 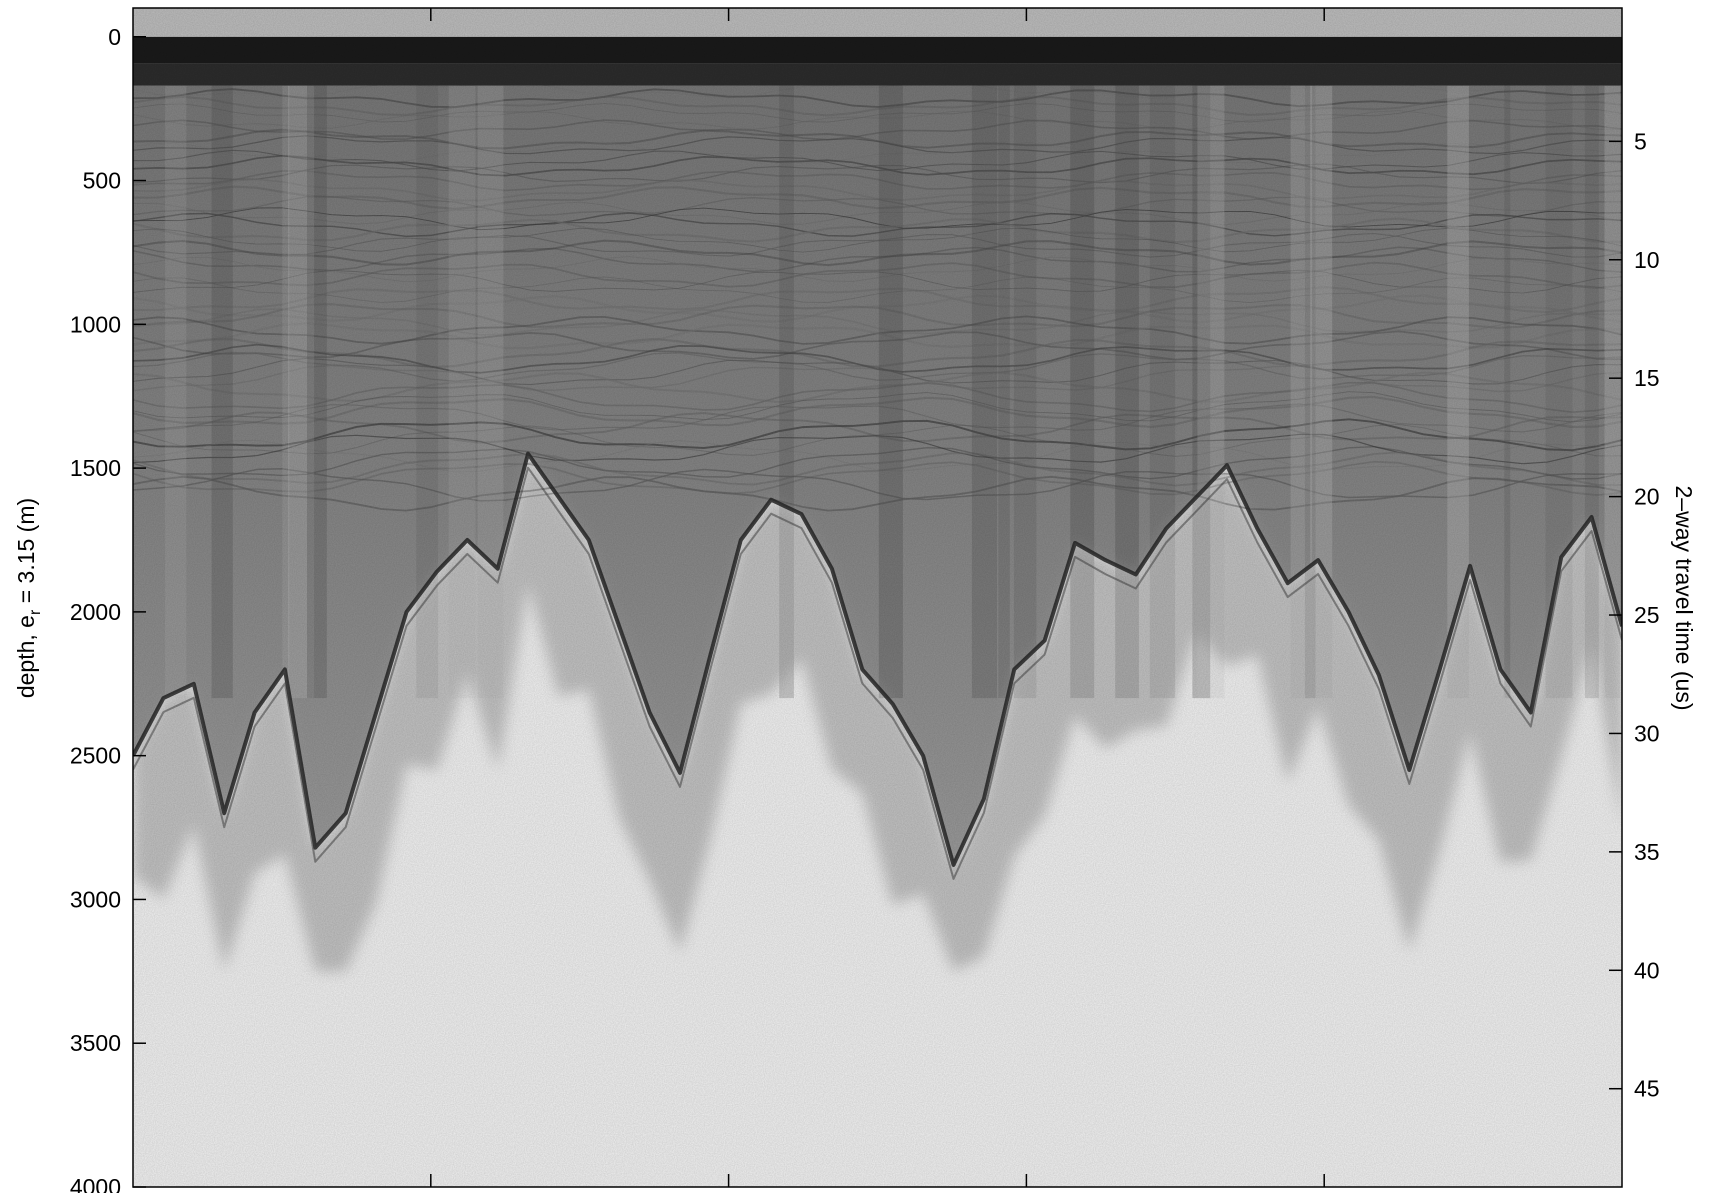 I want to click on left-tick-label: 3500, so click(x=95, y=1043).